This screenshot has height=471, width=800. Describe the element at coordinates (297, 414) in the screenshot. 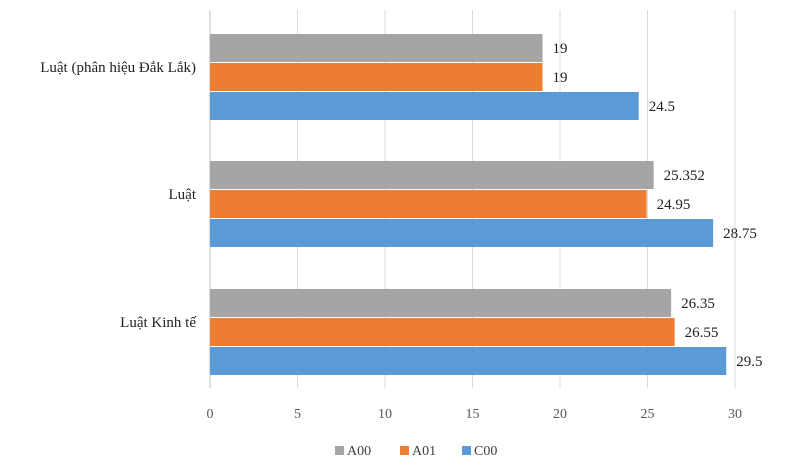

I see `x-tick-label: 5` at that location.